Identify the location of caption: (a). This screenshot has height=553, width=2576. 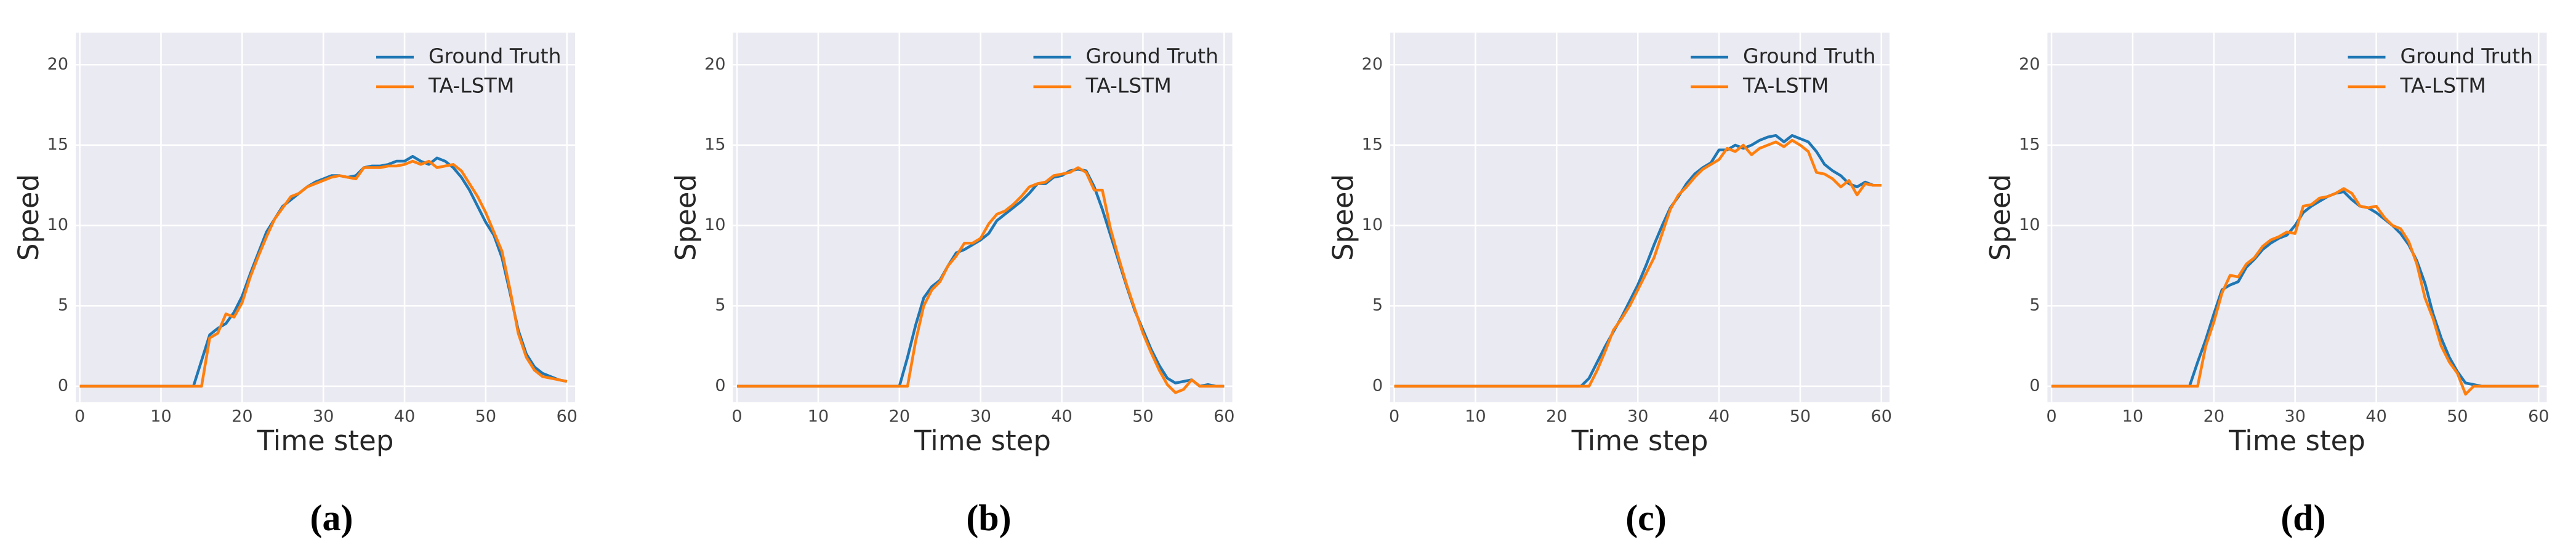
(331, 518).